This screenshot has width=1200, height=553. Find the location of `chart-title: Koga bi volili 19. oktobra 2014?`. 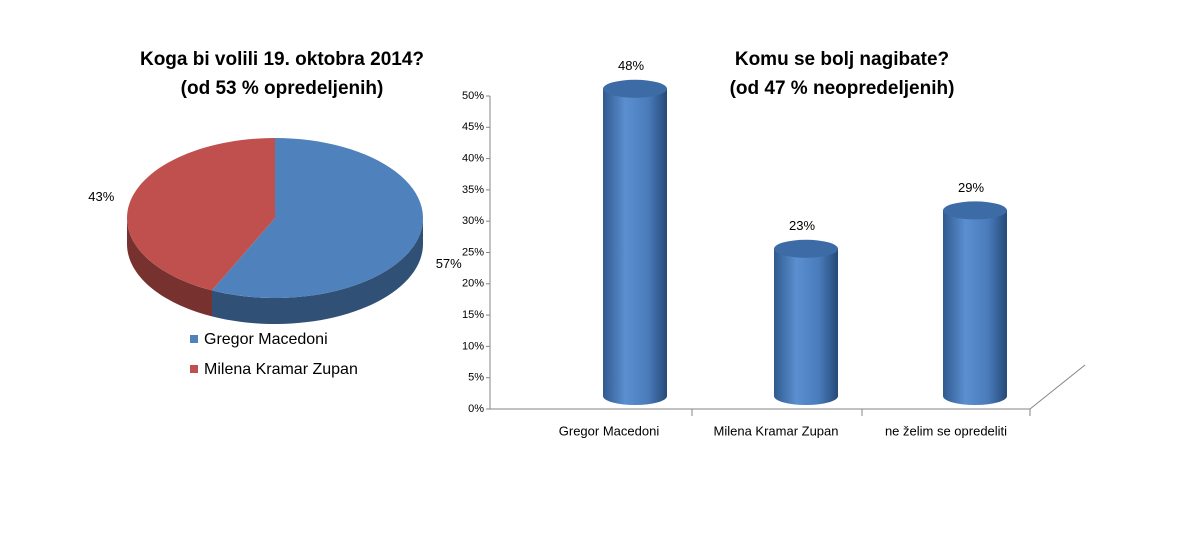

chart-title: Koga bi volili 19. oktobra 2014? is located at coordinates (282, 59).